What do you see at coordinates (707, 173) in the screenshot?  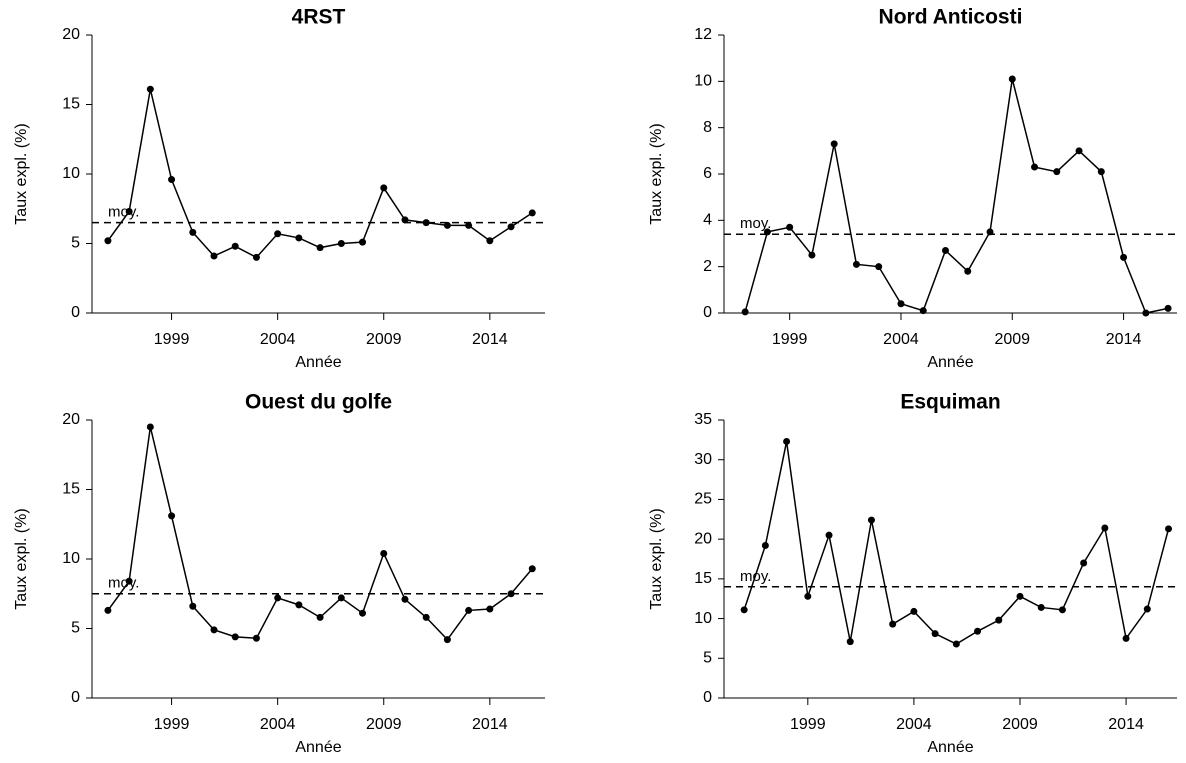 I see `y-tick-label: 6` at bounding box center [707, 173].